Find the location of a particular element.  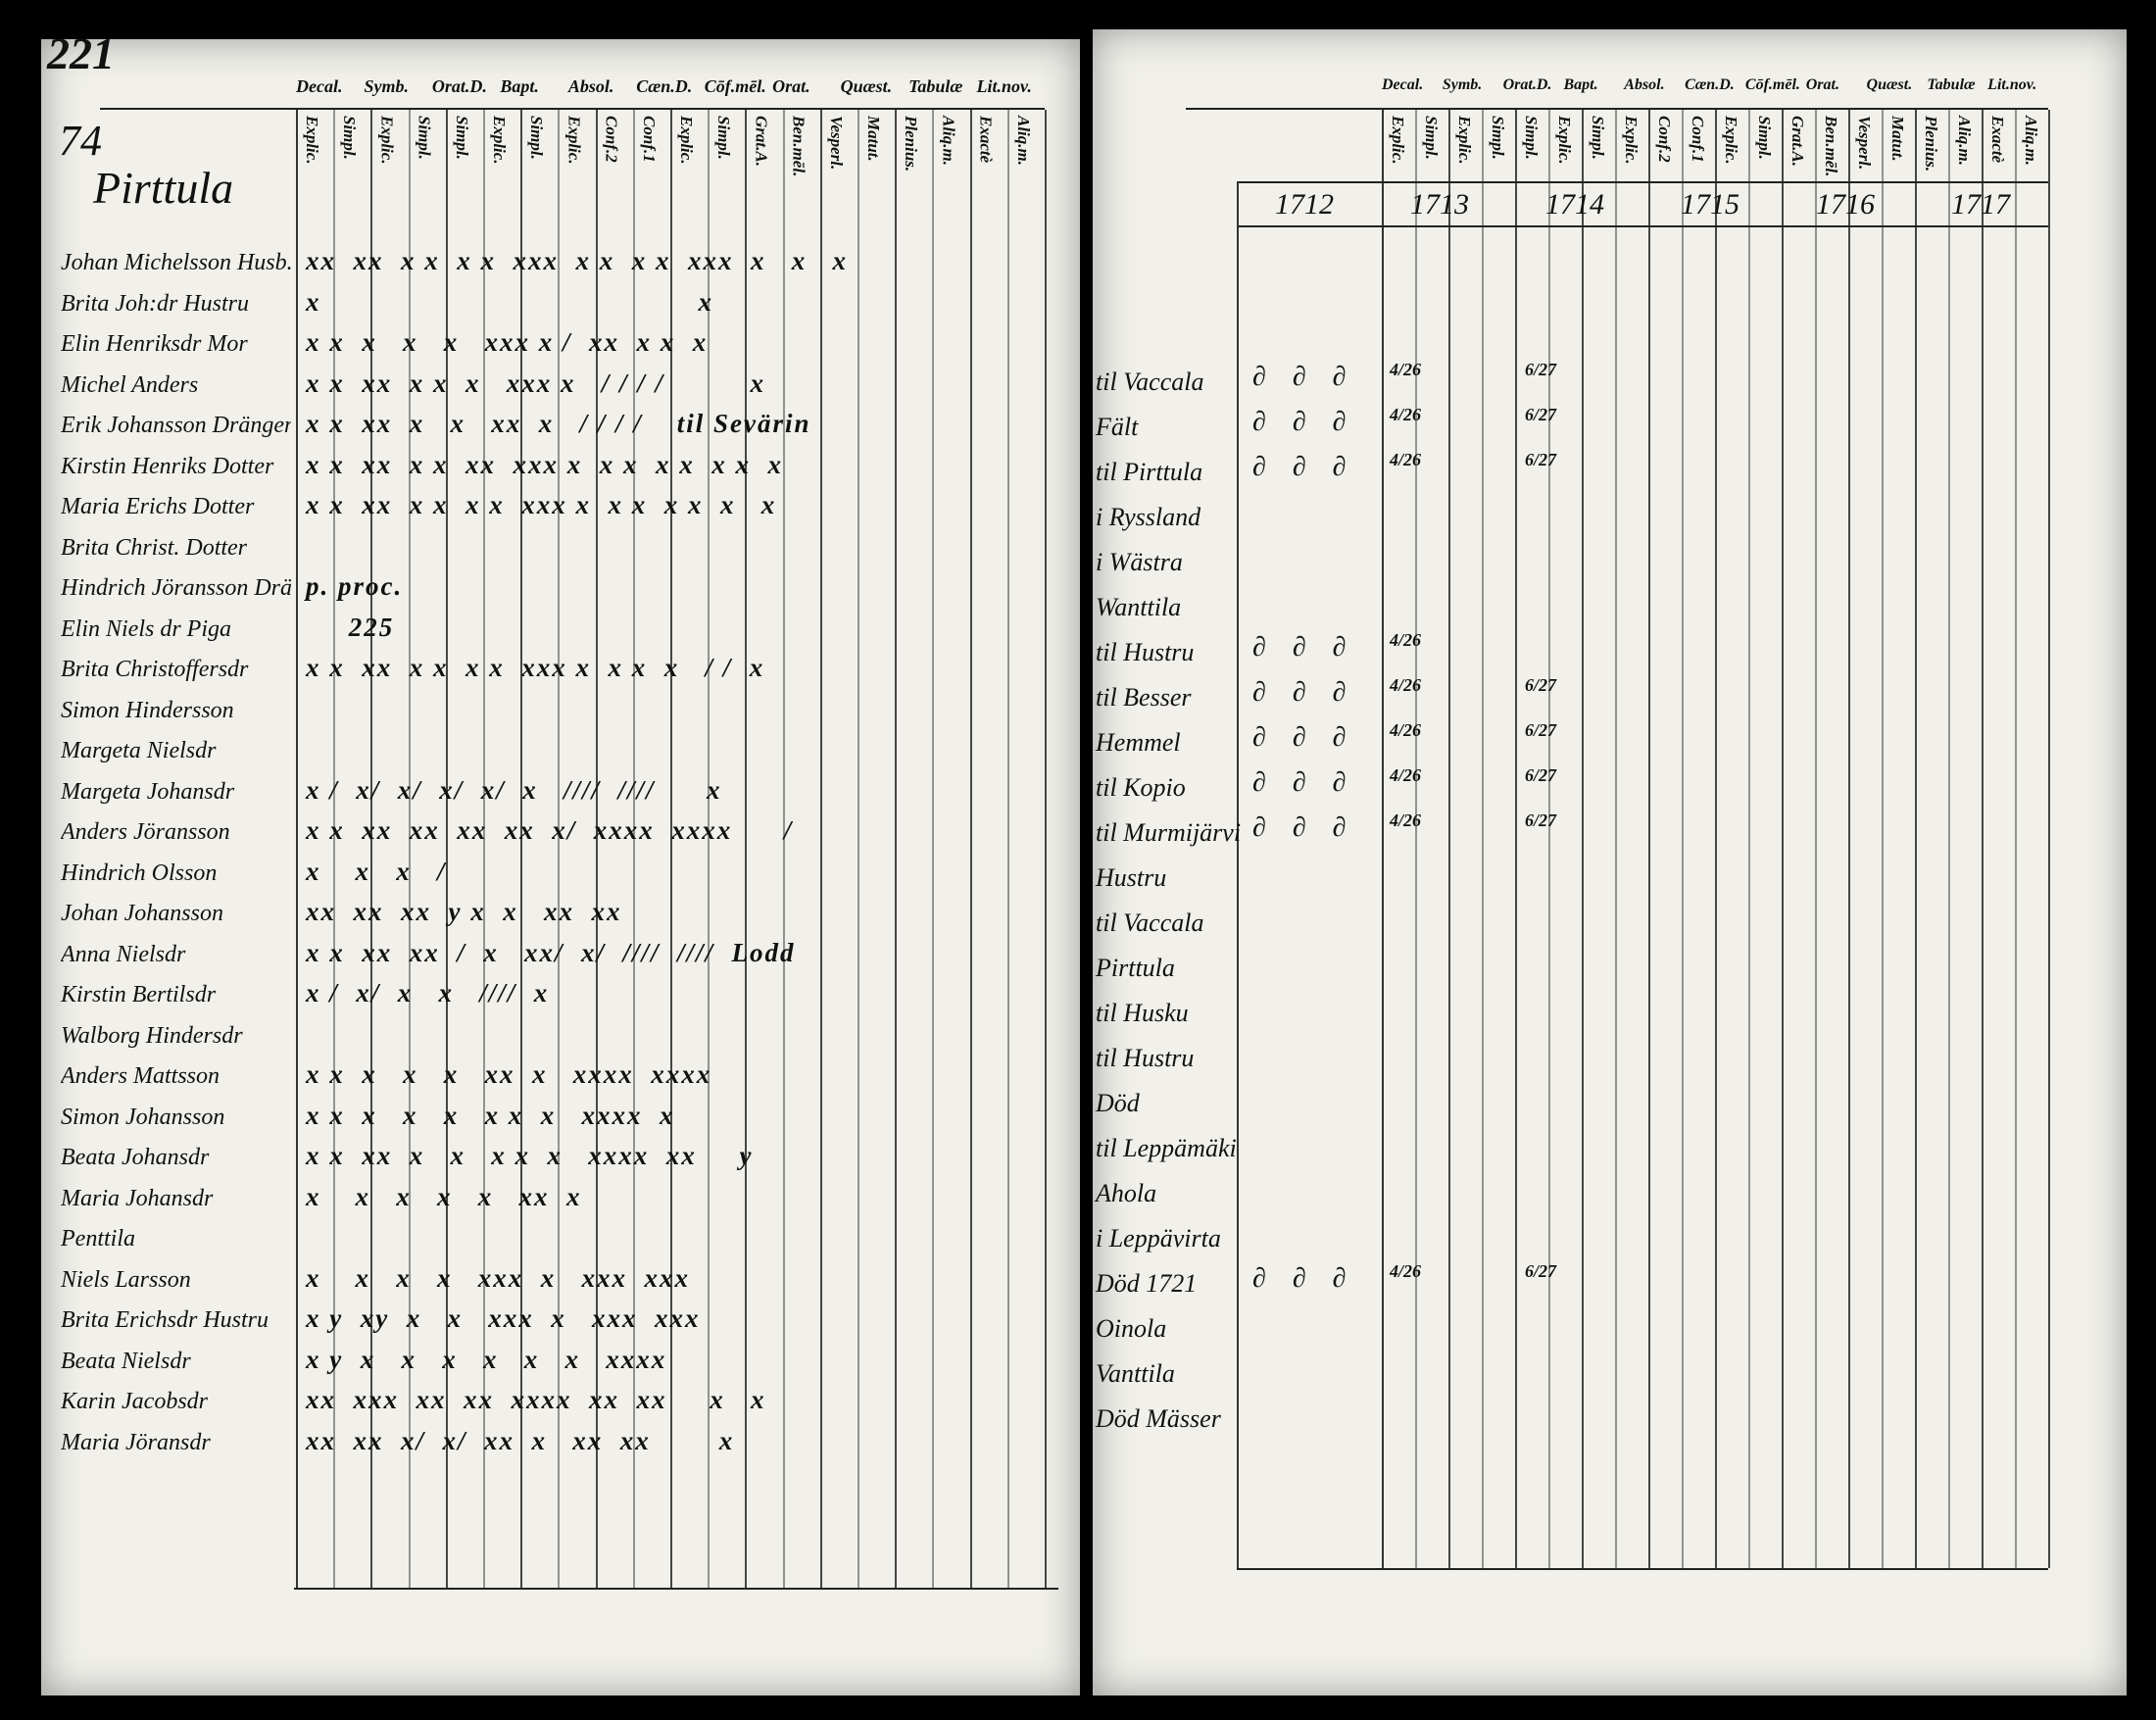

page-number: 221 is located at coordinates (81, 53).